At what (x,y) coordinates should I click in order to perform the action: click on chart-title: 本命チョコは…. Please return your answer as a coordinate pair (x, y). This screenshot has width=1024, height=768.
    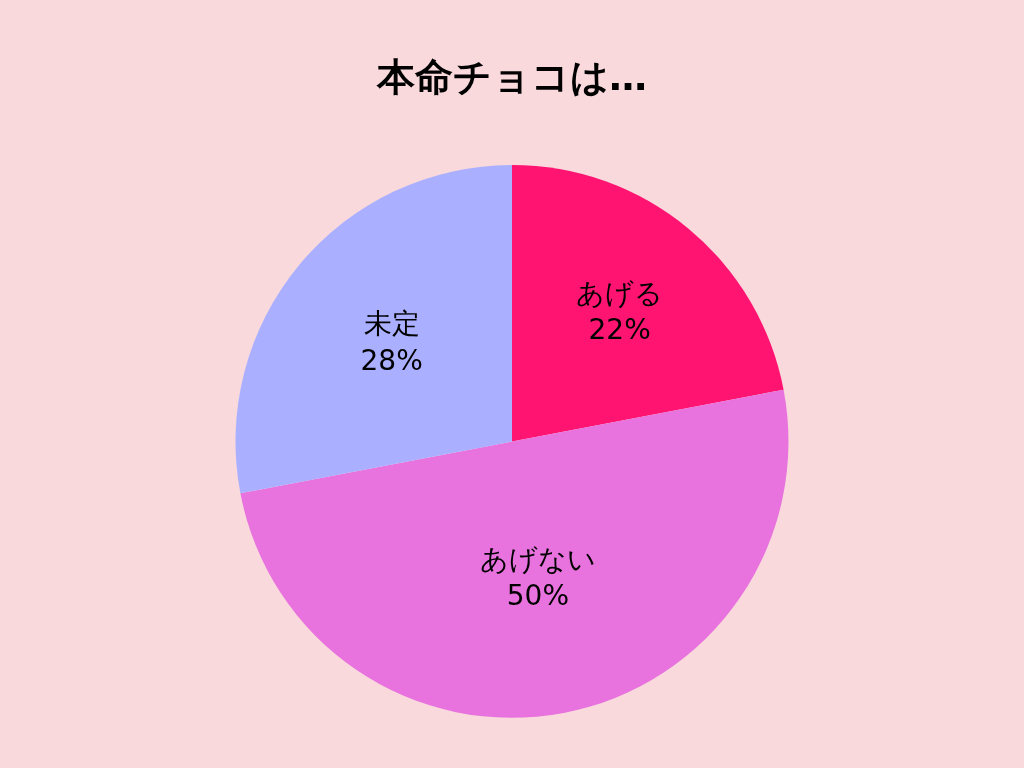
    Looking at the image, I should click on (511, 77).